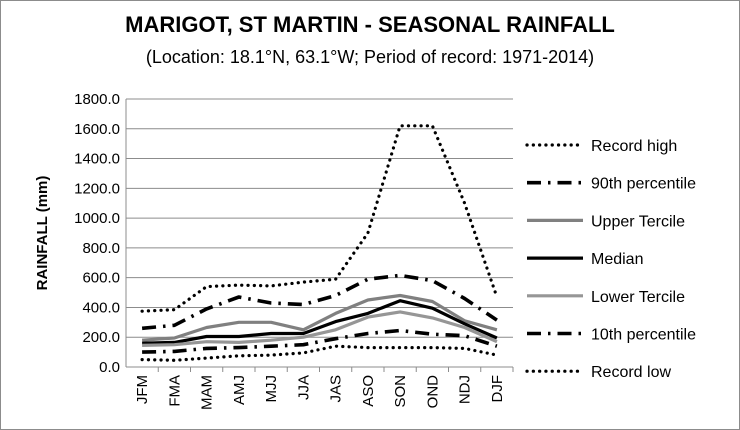 The image size is (740, 430). I want to click on x-tick-label: AMJ, so click(239, 390).